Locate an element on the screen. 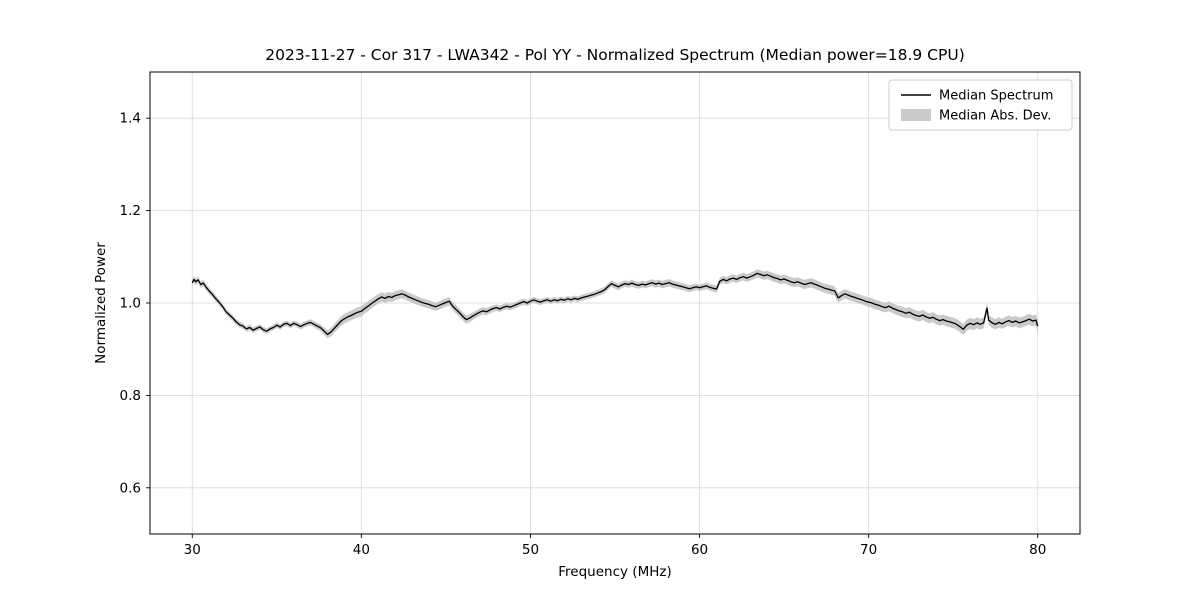 Image resolution: width=1200 pixels, height=600 pixels. y-tick-label: 1.4 is located at coordinates (130, 119).